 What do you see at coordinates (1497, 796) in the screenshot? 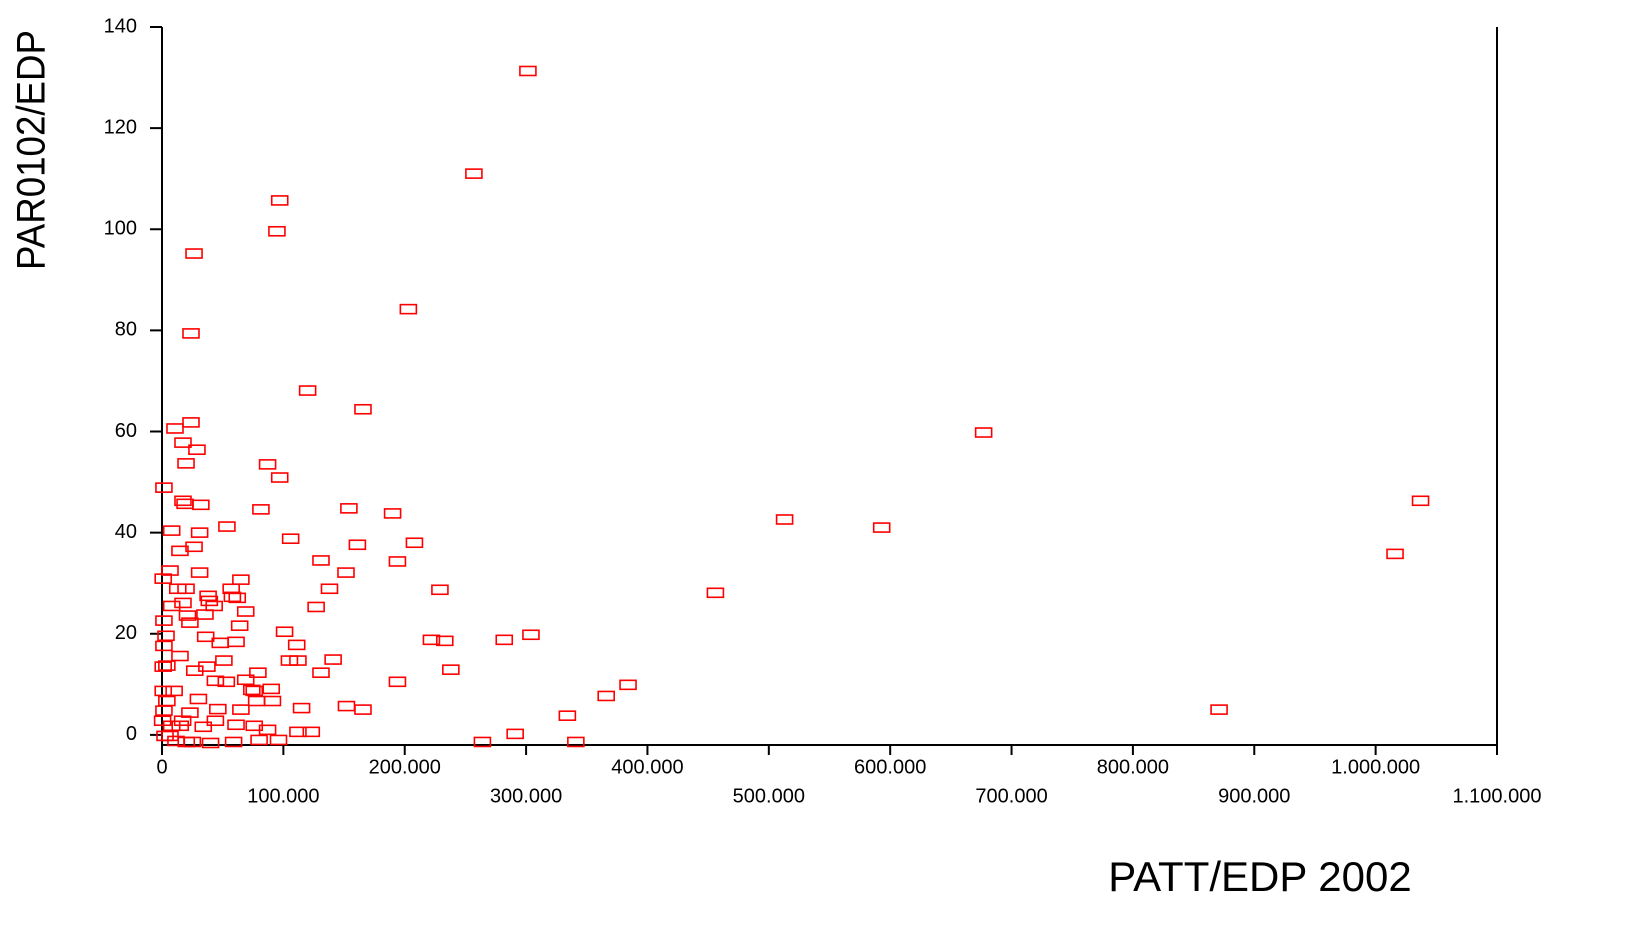
I see `x-tick-label: 1.100.000` at bounding box center [1497, 796].